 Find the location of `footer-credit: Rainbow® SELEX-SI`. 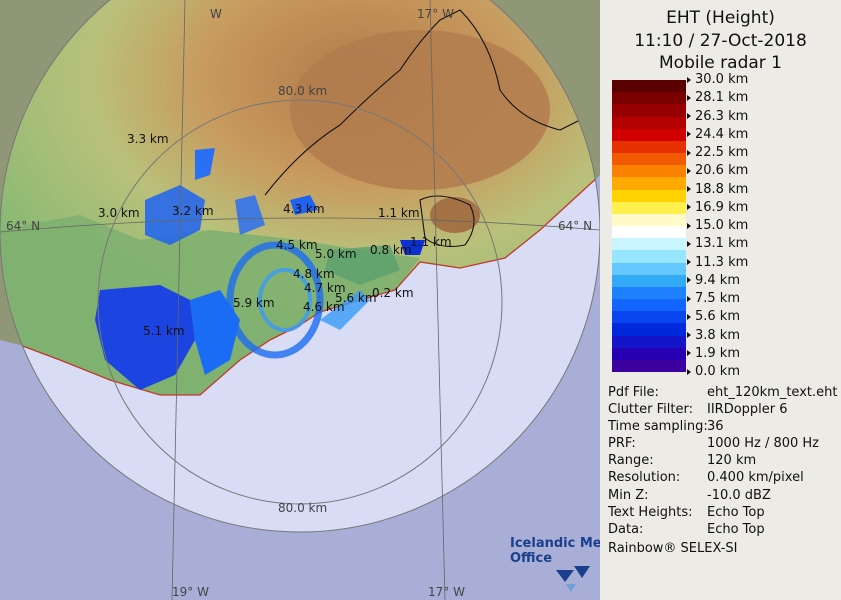

footer-credit: Rainbow® SELEX-SI is located at coordinates (673, 548).